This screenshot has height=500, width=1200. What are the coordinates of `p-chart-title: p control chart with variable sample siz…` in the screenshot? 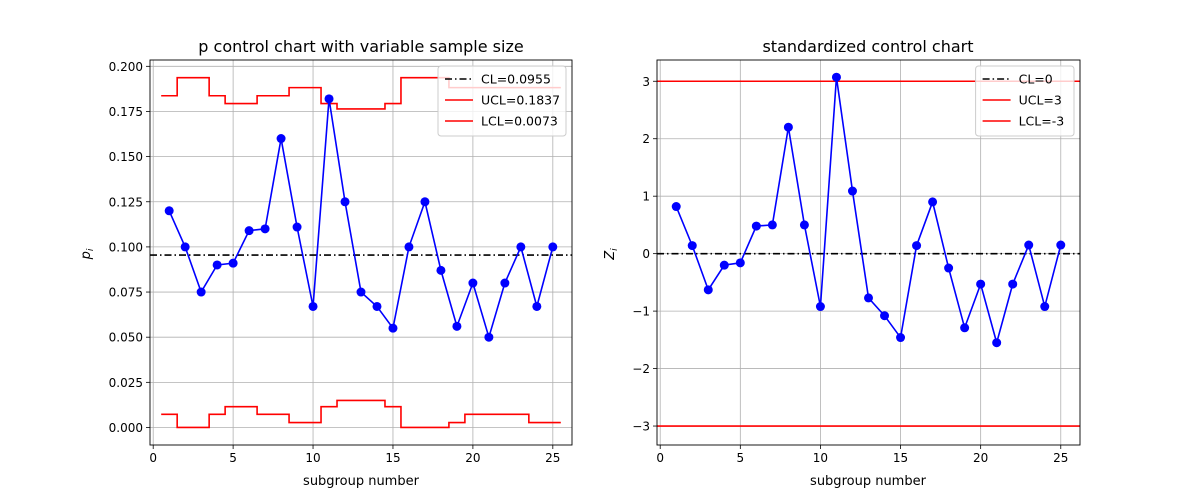 It's located at (360, 46).